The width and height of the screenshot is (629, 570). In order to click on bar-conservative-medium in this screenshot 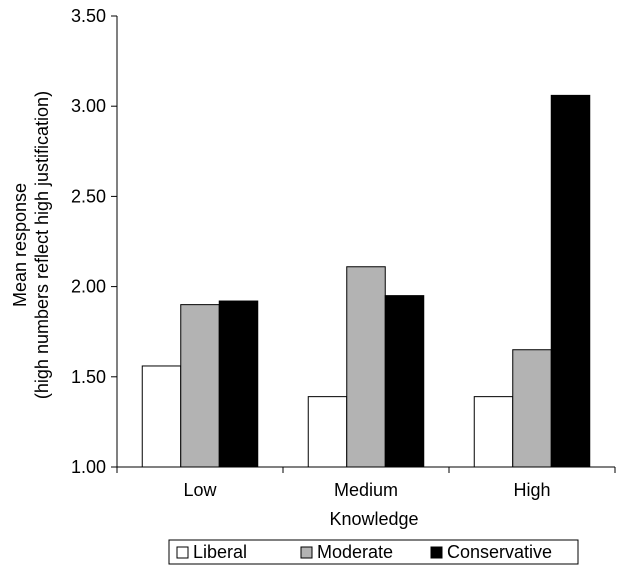, I will do `click(404, 381)`.